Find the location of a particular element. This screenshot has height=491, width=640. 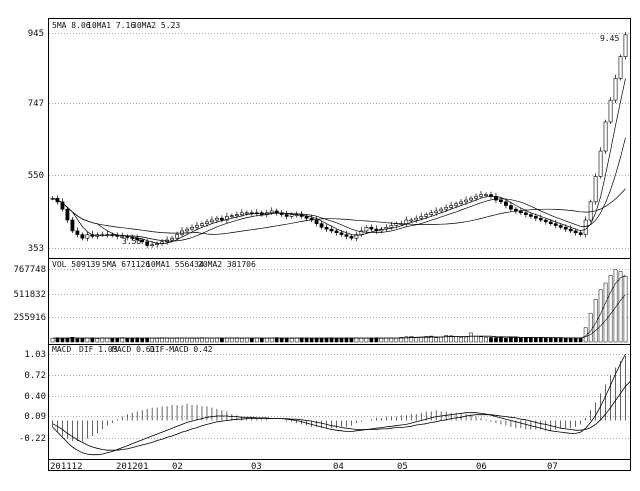

x-label-07: 07 is located at coordinates (552, 467).